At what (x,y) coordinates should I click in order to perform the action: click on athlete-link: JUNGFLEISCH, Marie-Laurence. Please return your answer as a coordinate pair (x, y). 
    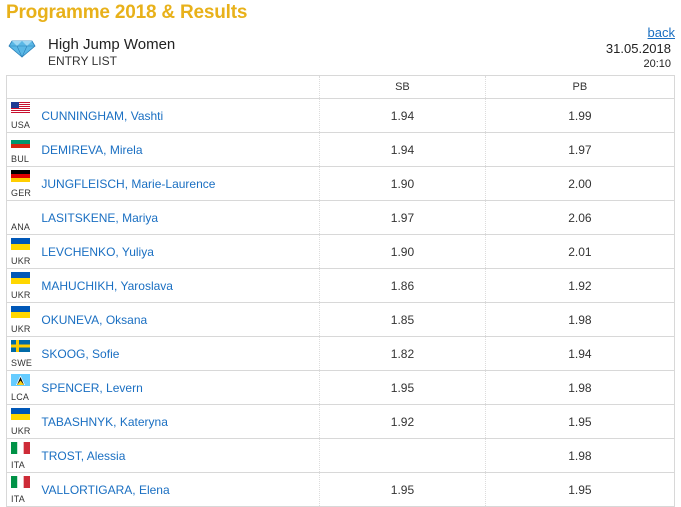
    Looking at the image, I should click on (128, 183).